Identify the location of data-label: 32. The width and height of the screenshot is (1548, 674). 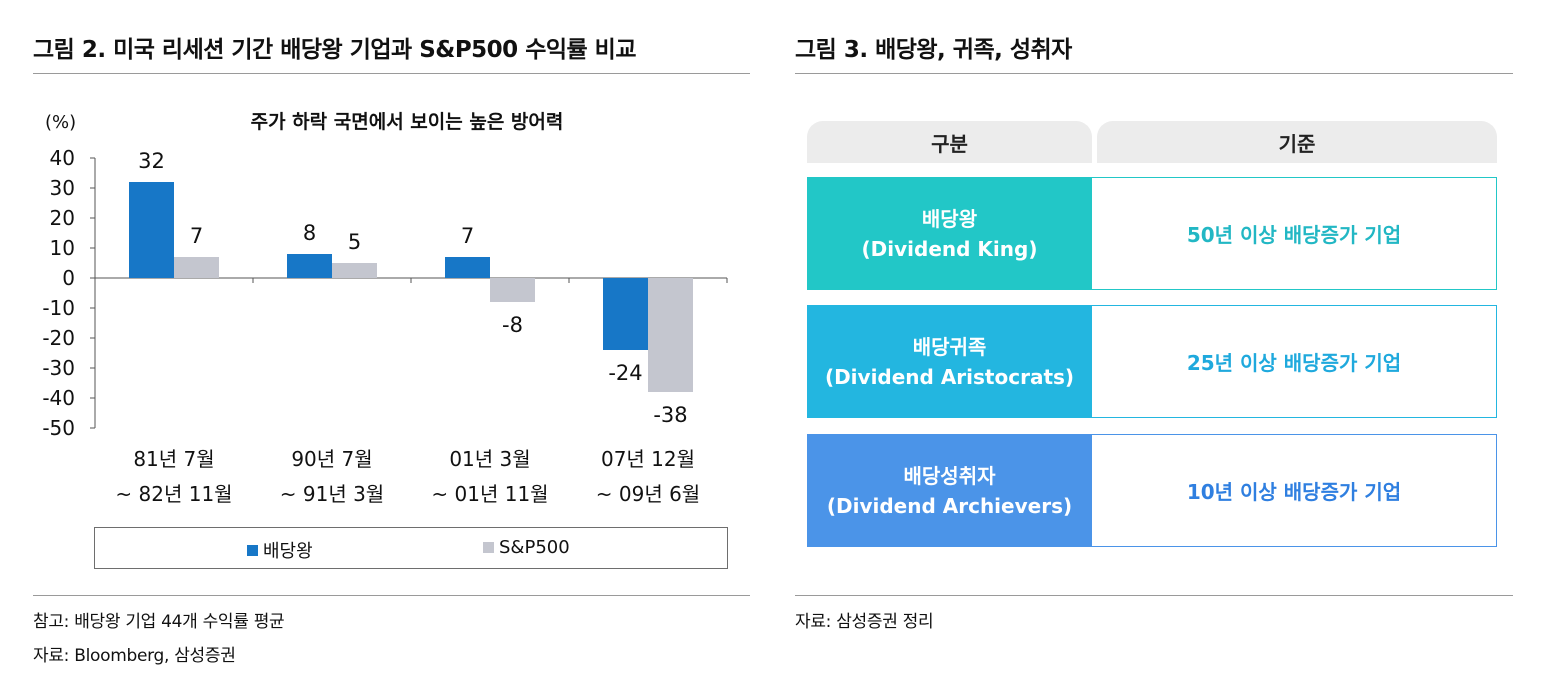
(151, 161).